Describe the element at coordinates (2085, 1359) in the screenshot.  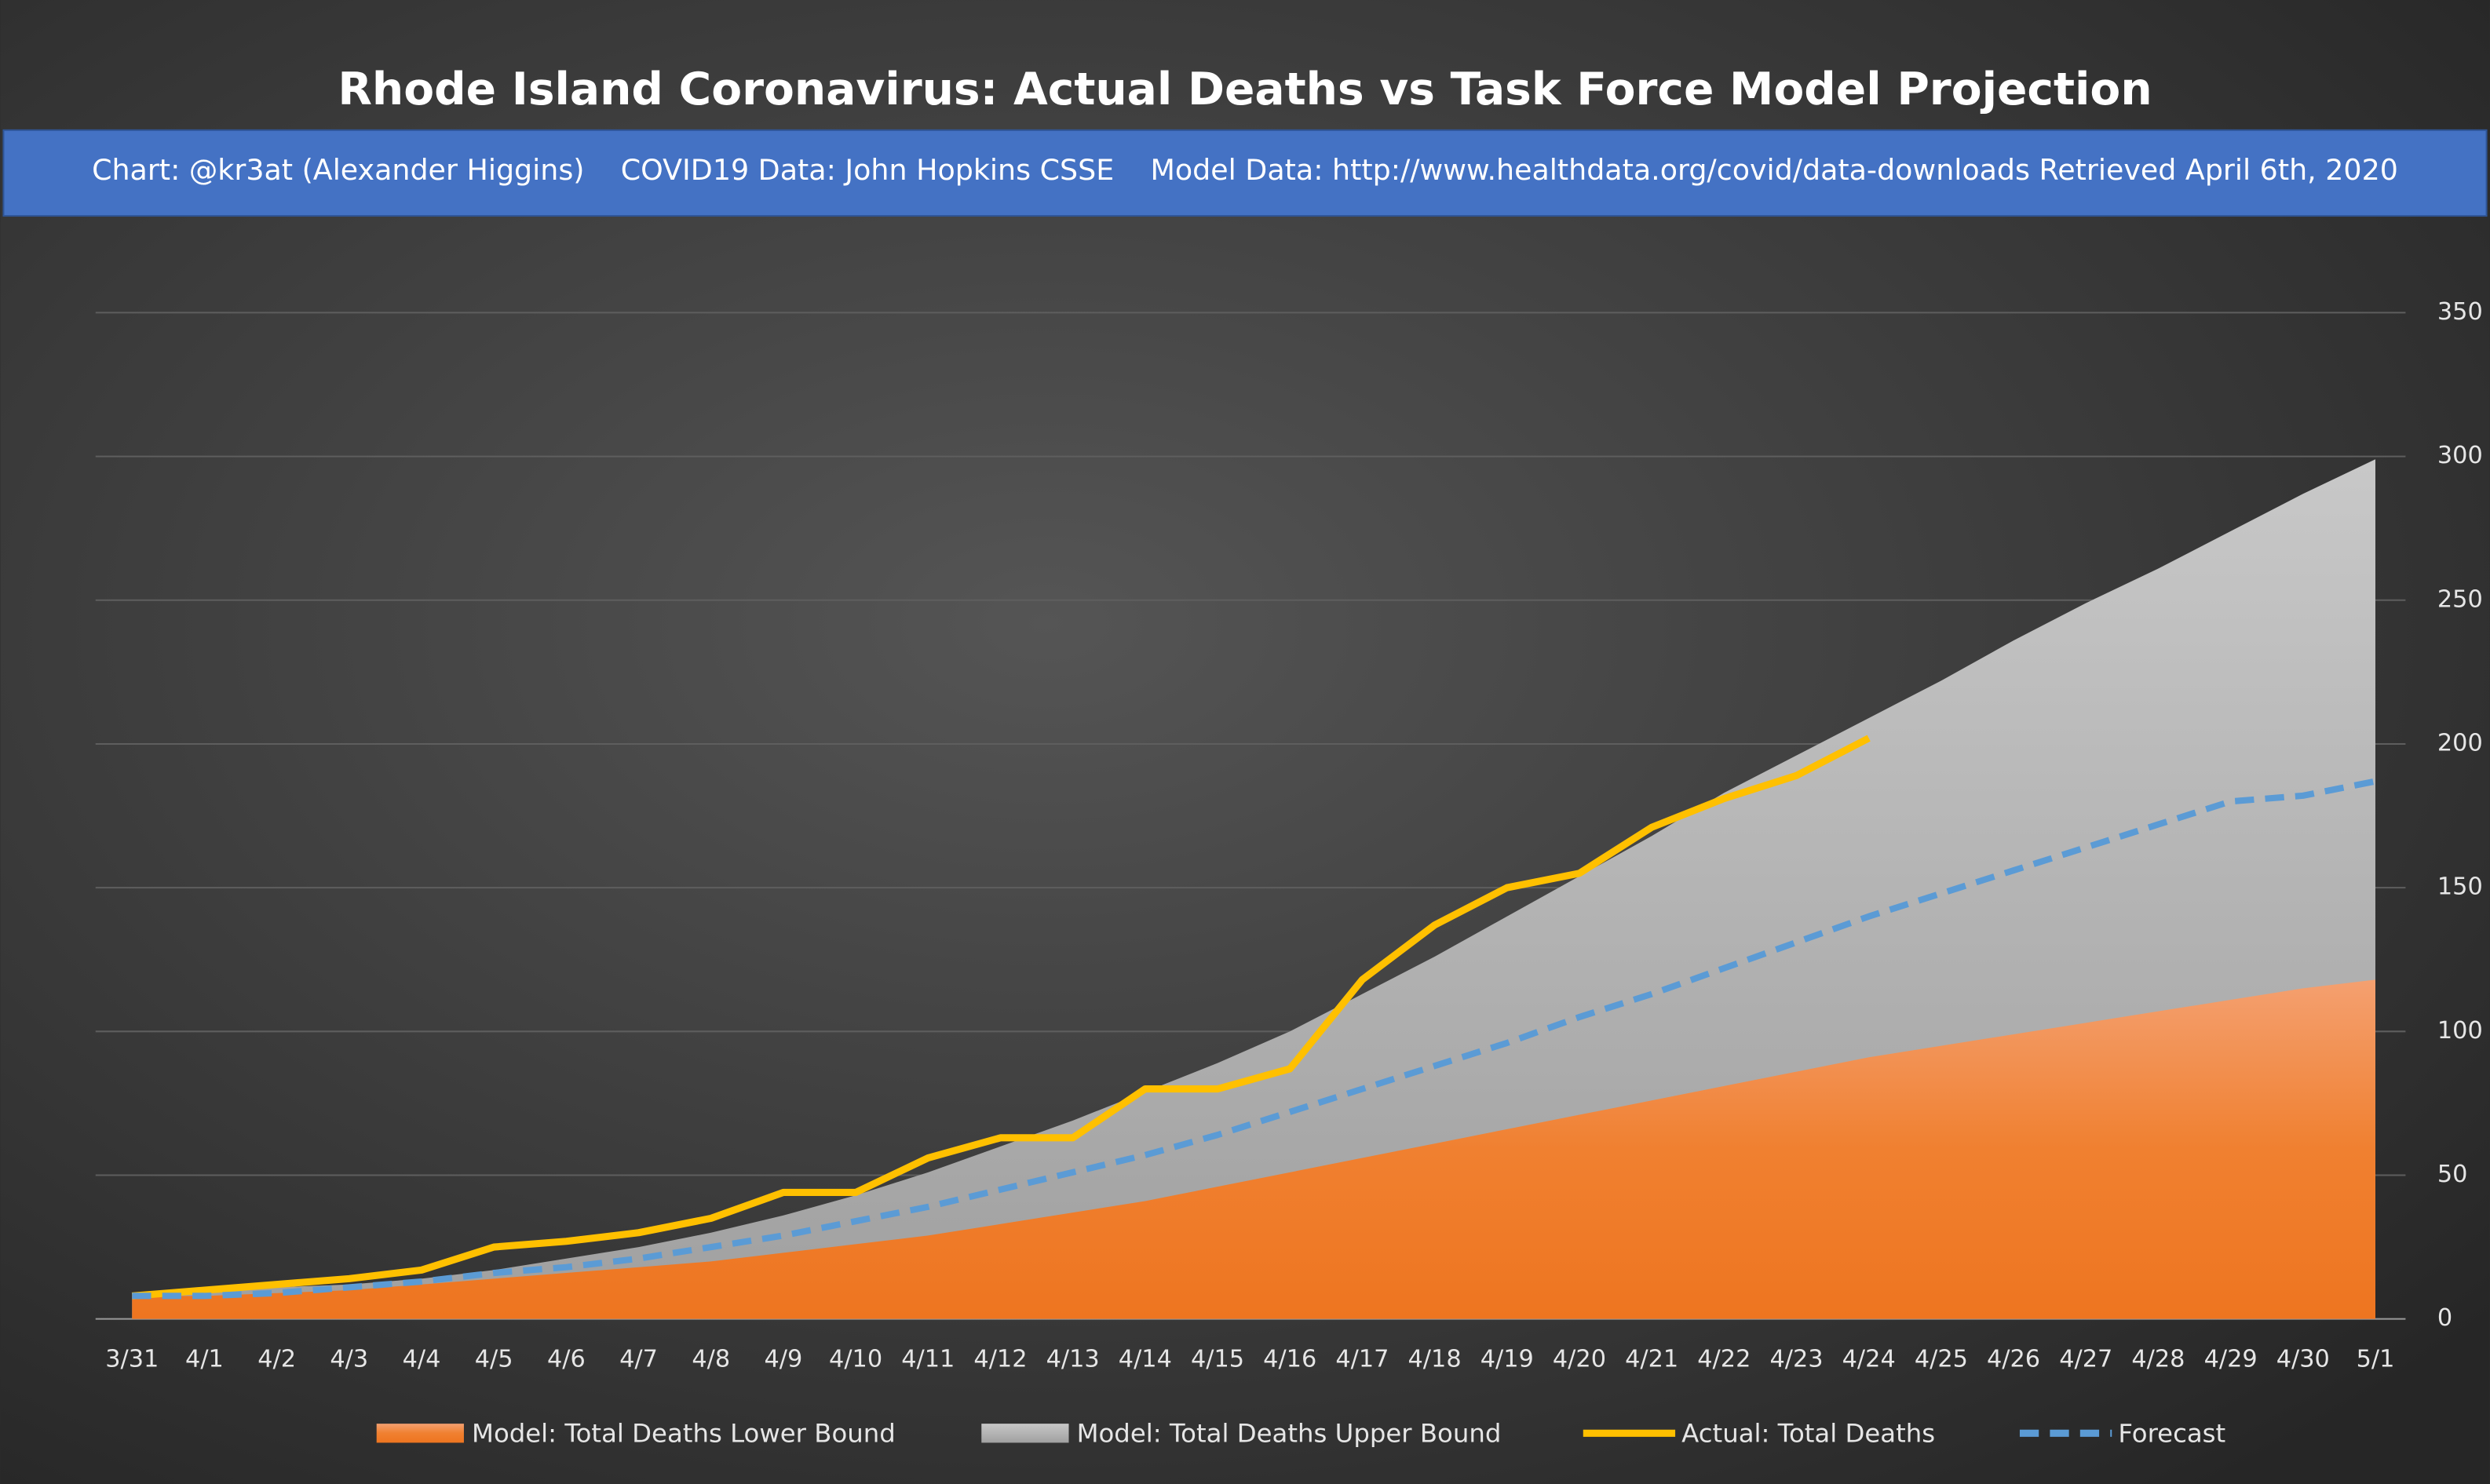
I see `x-tick-label: 4/27` at that location.